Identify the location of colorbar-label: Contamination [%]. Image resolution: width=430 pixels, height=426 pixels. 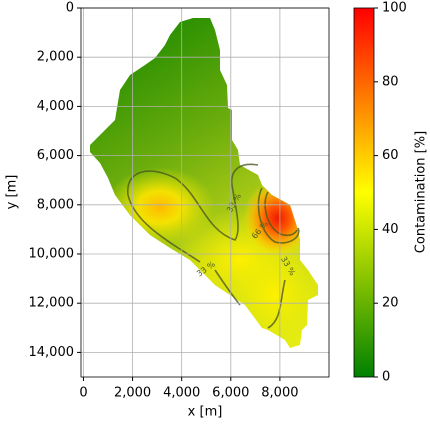
(421, 192).